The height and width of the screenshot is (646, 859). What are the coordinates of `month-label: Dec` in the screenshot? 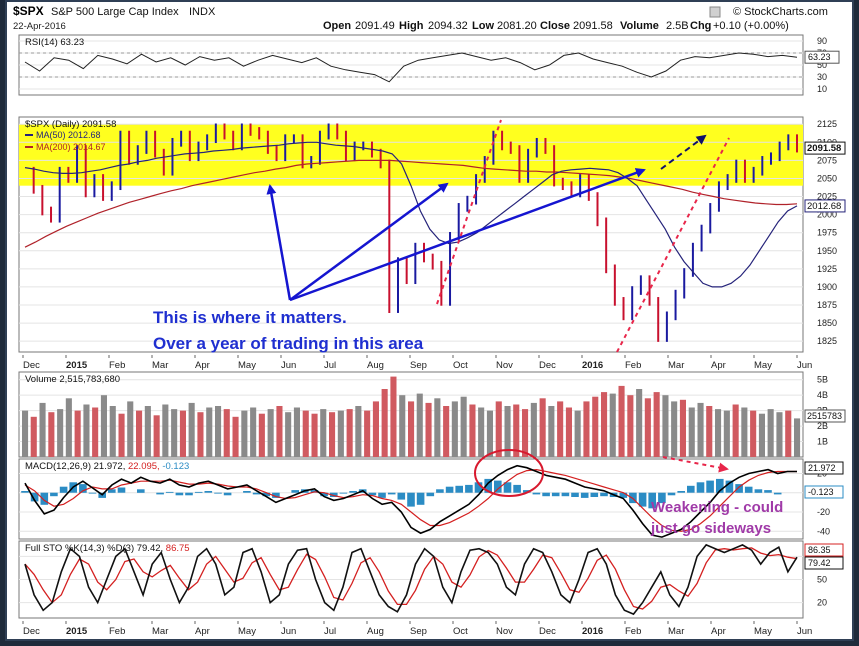 It's located at (31, 365).